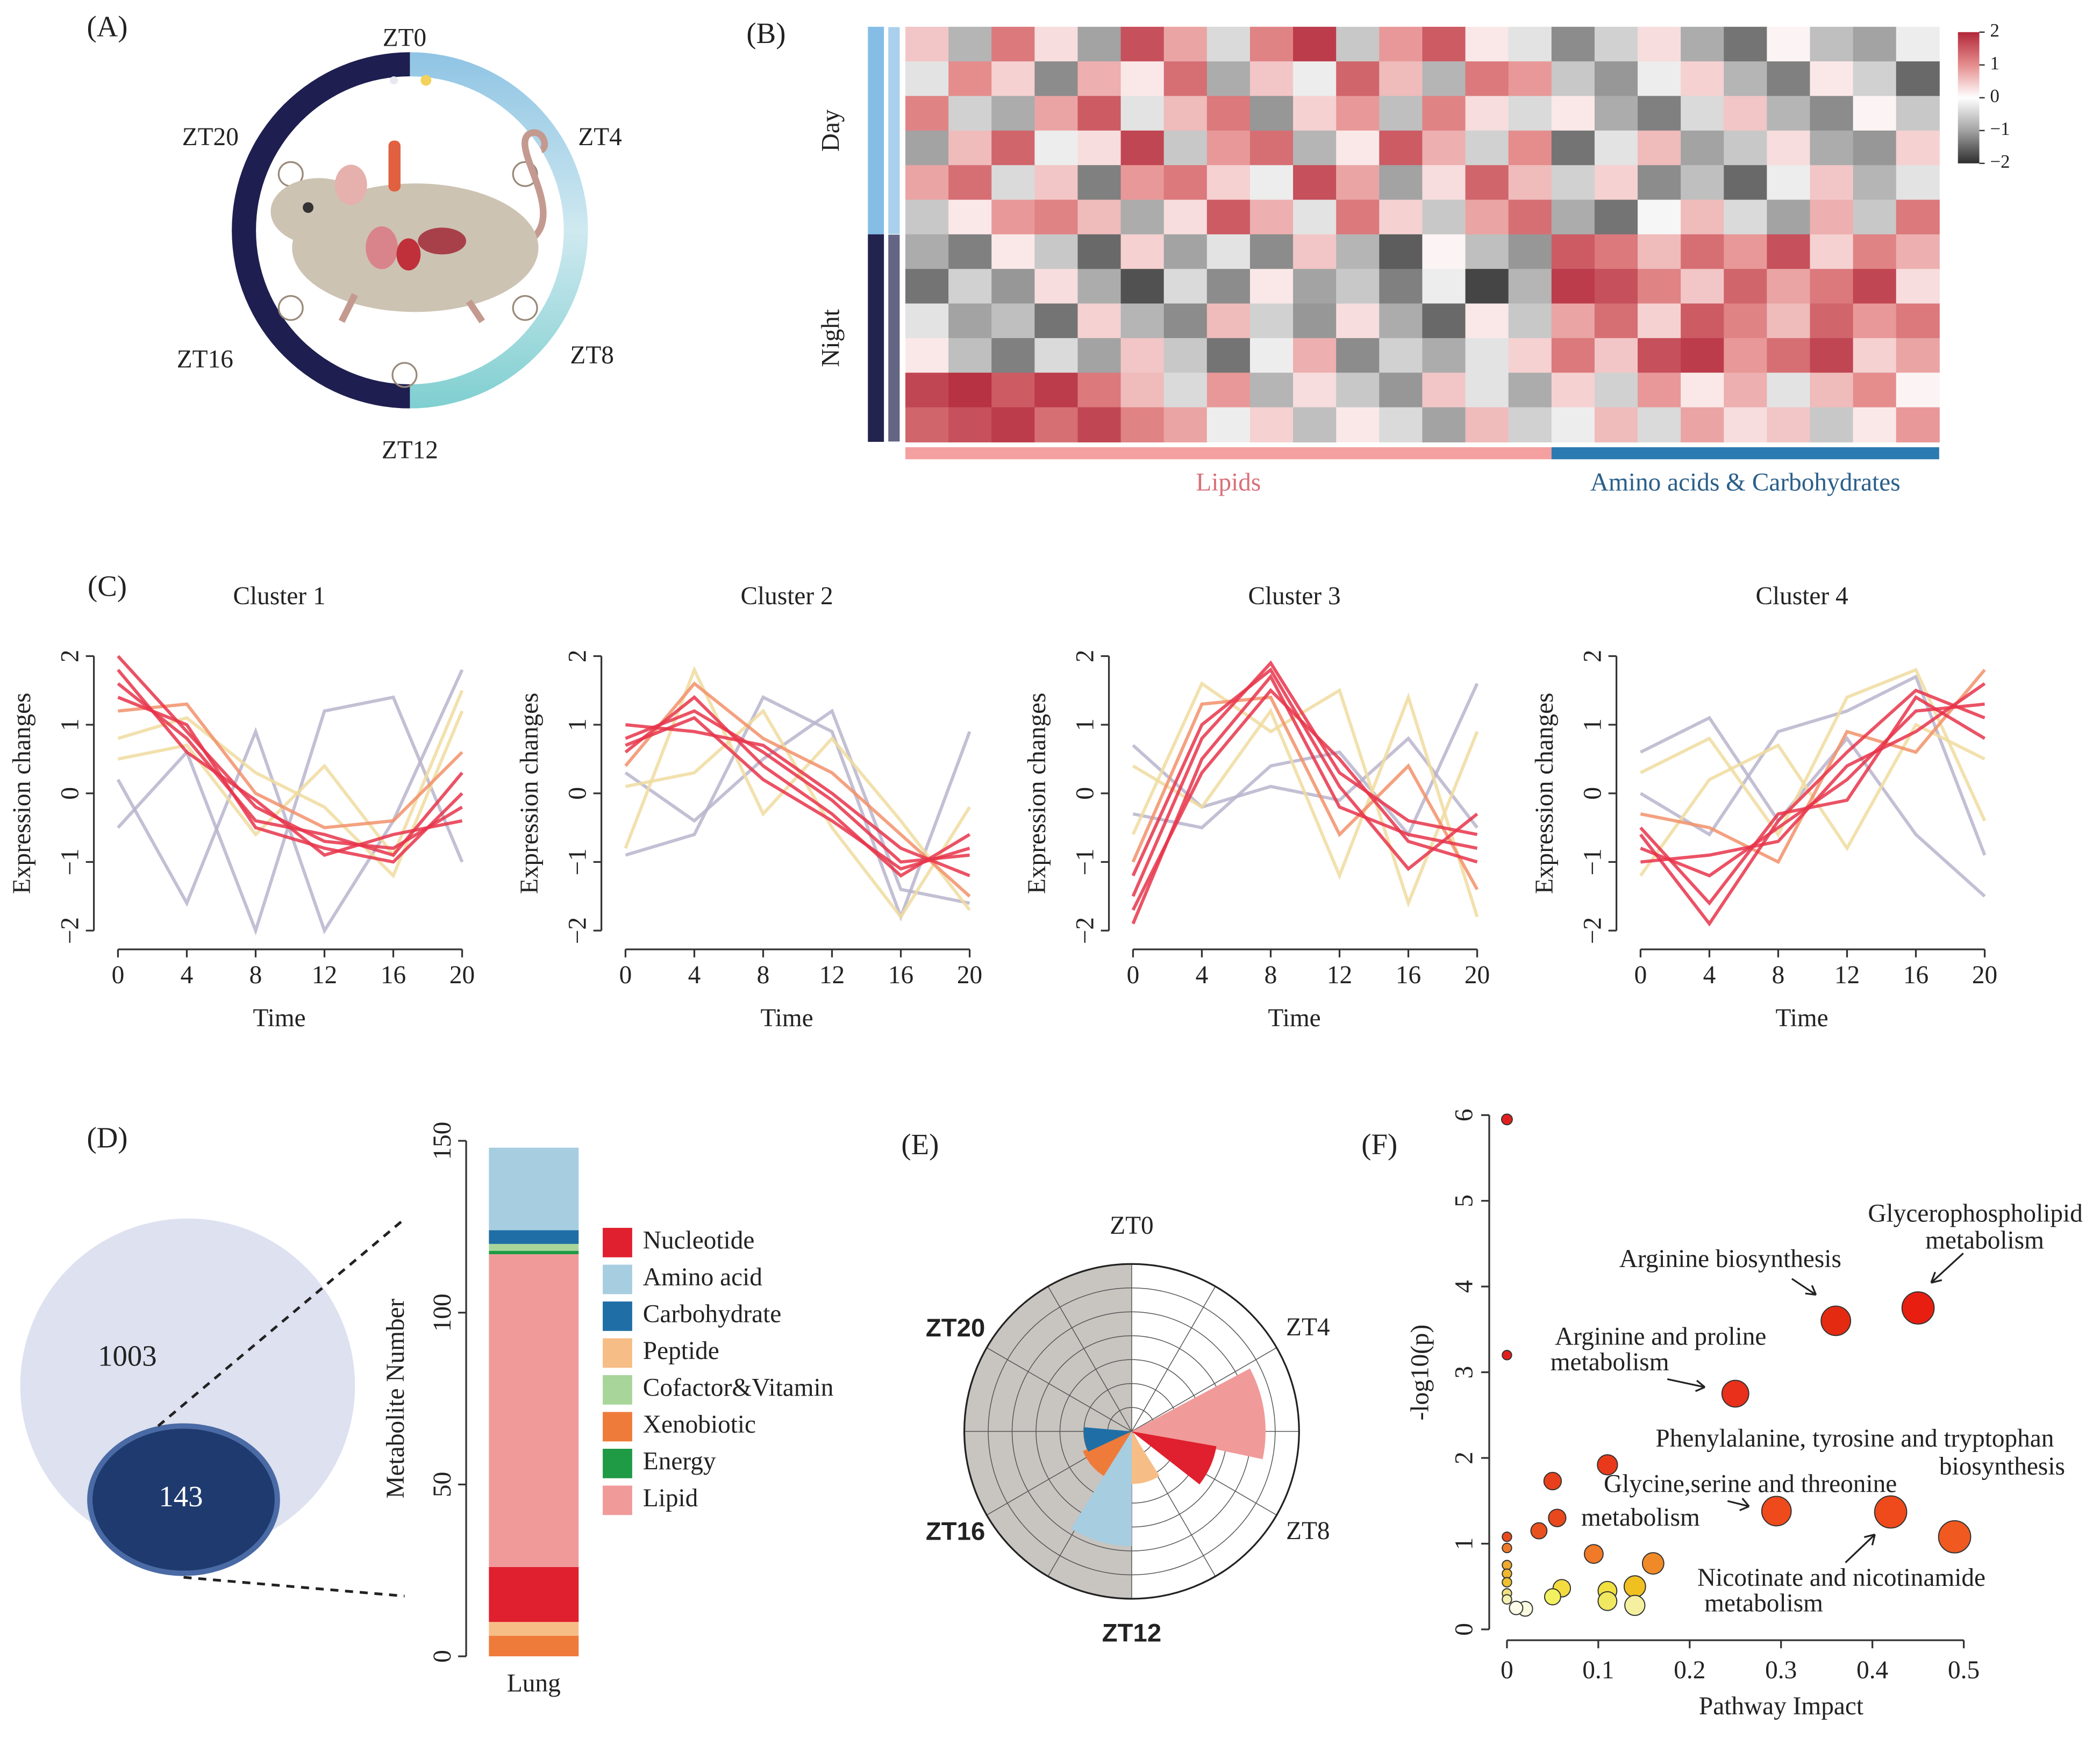 The width and height of the screenshot is (2100, 1738). I want to click on y-axis-label: Expression changes, so click(1037, 793).